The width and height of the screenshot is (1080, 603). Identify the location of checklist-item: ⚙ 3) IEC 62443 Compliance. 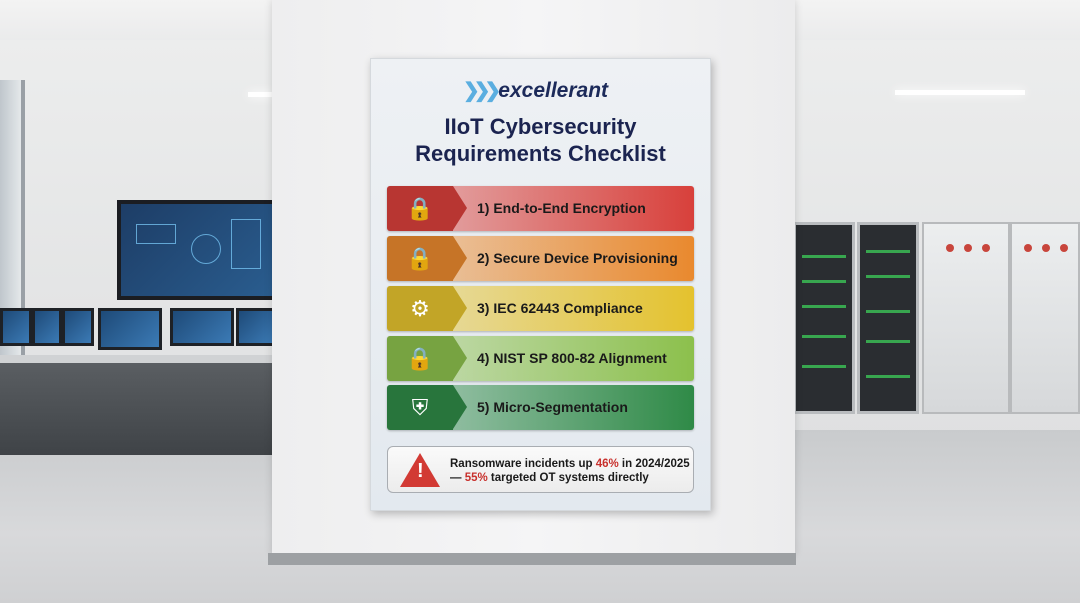
(540, 308).